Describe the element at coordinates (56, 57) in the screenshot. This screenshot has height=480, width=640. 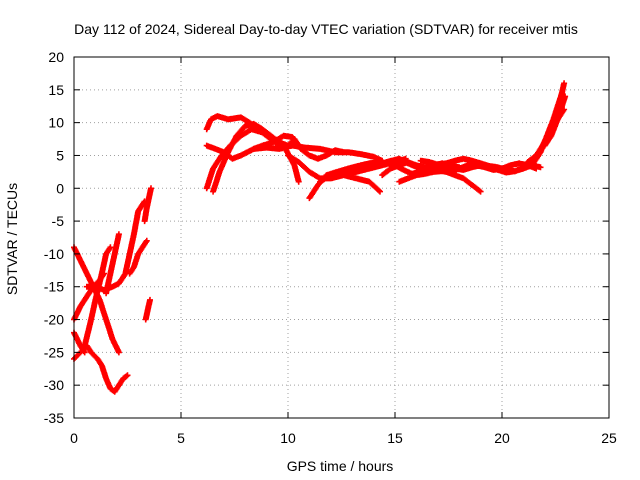
I see `y-tick-label: 20` at that location.